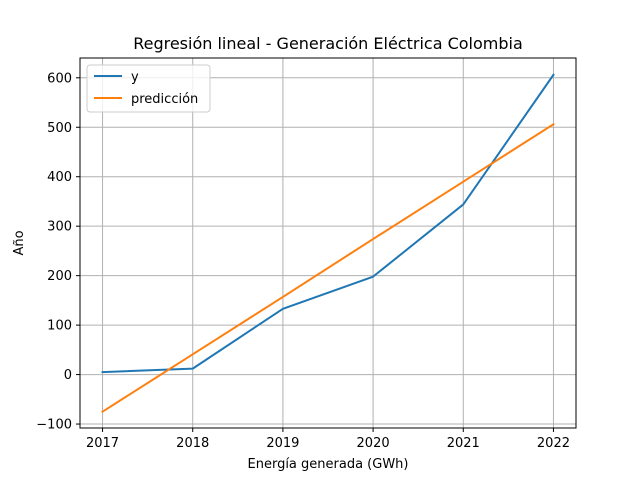  What do you see at coordinates (328, 439) in the screenshot?
I see `x-axis-ticks: 2017 2018 2019 2020 2021 2022` at bounding box center [328, 439].